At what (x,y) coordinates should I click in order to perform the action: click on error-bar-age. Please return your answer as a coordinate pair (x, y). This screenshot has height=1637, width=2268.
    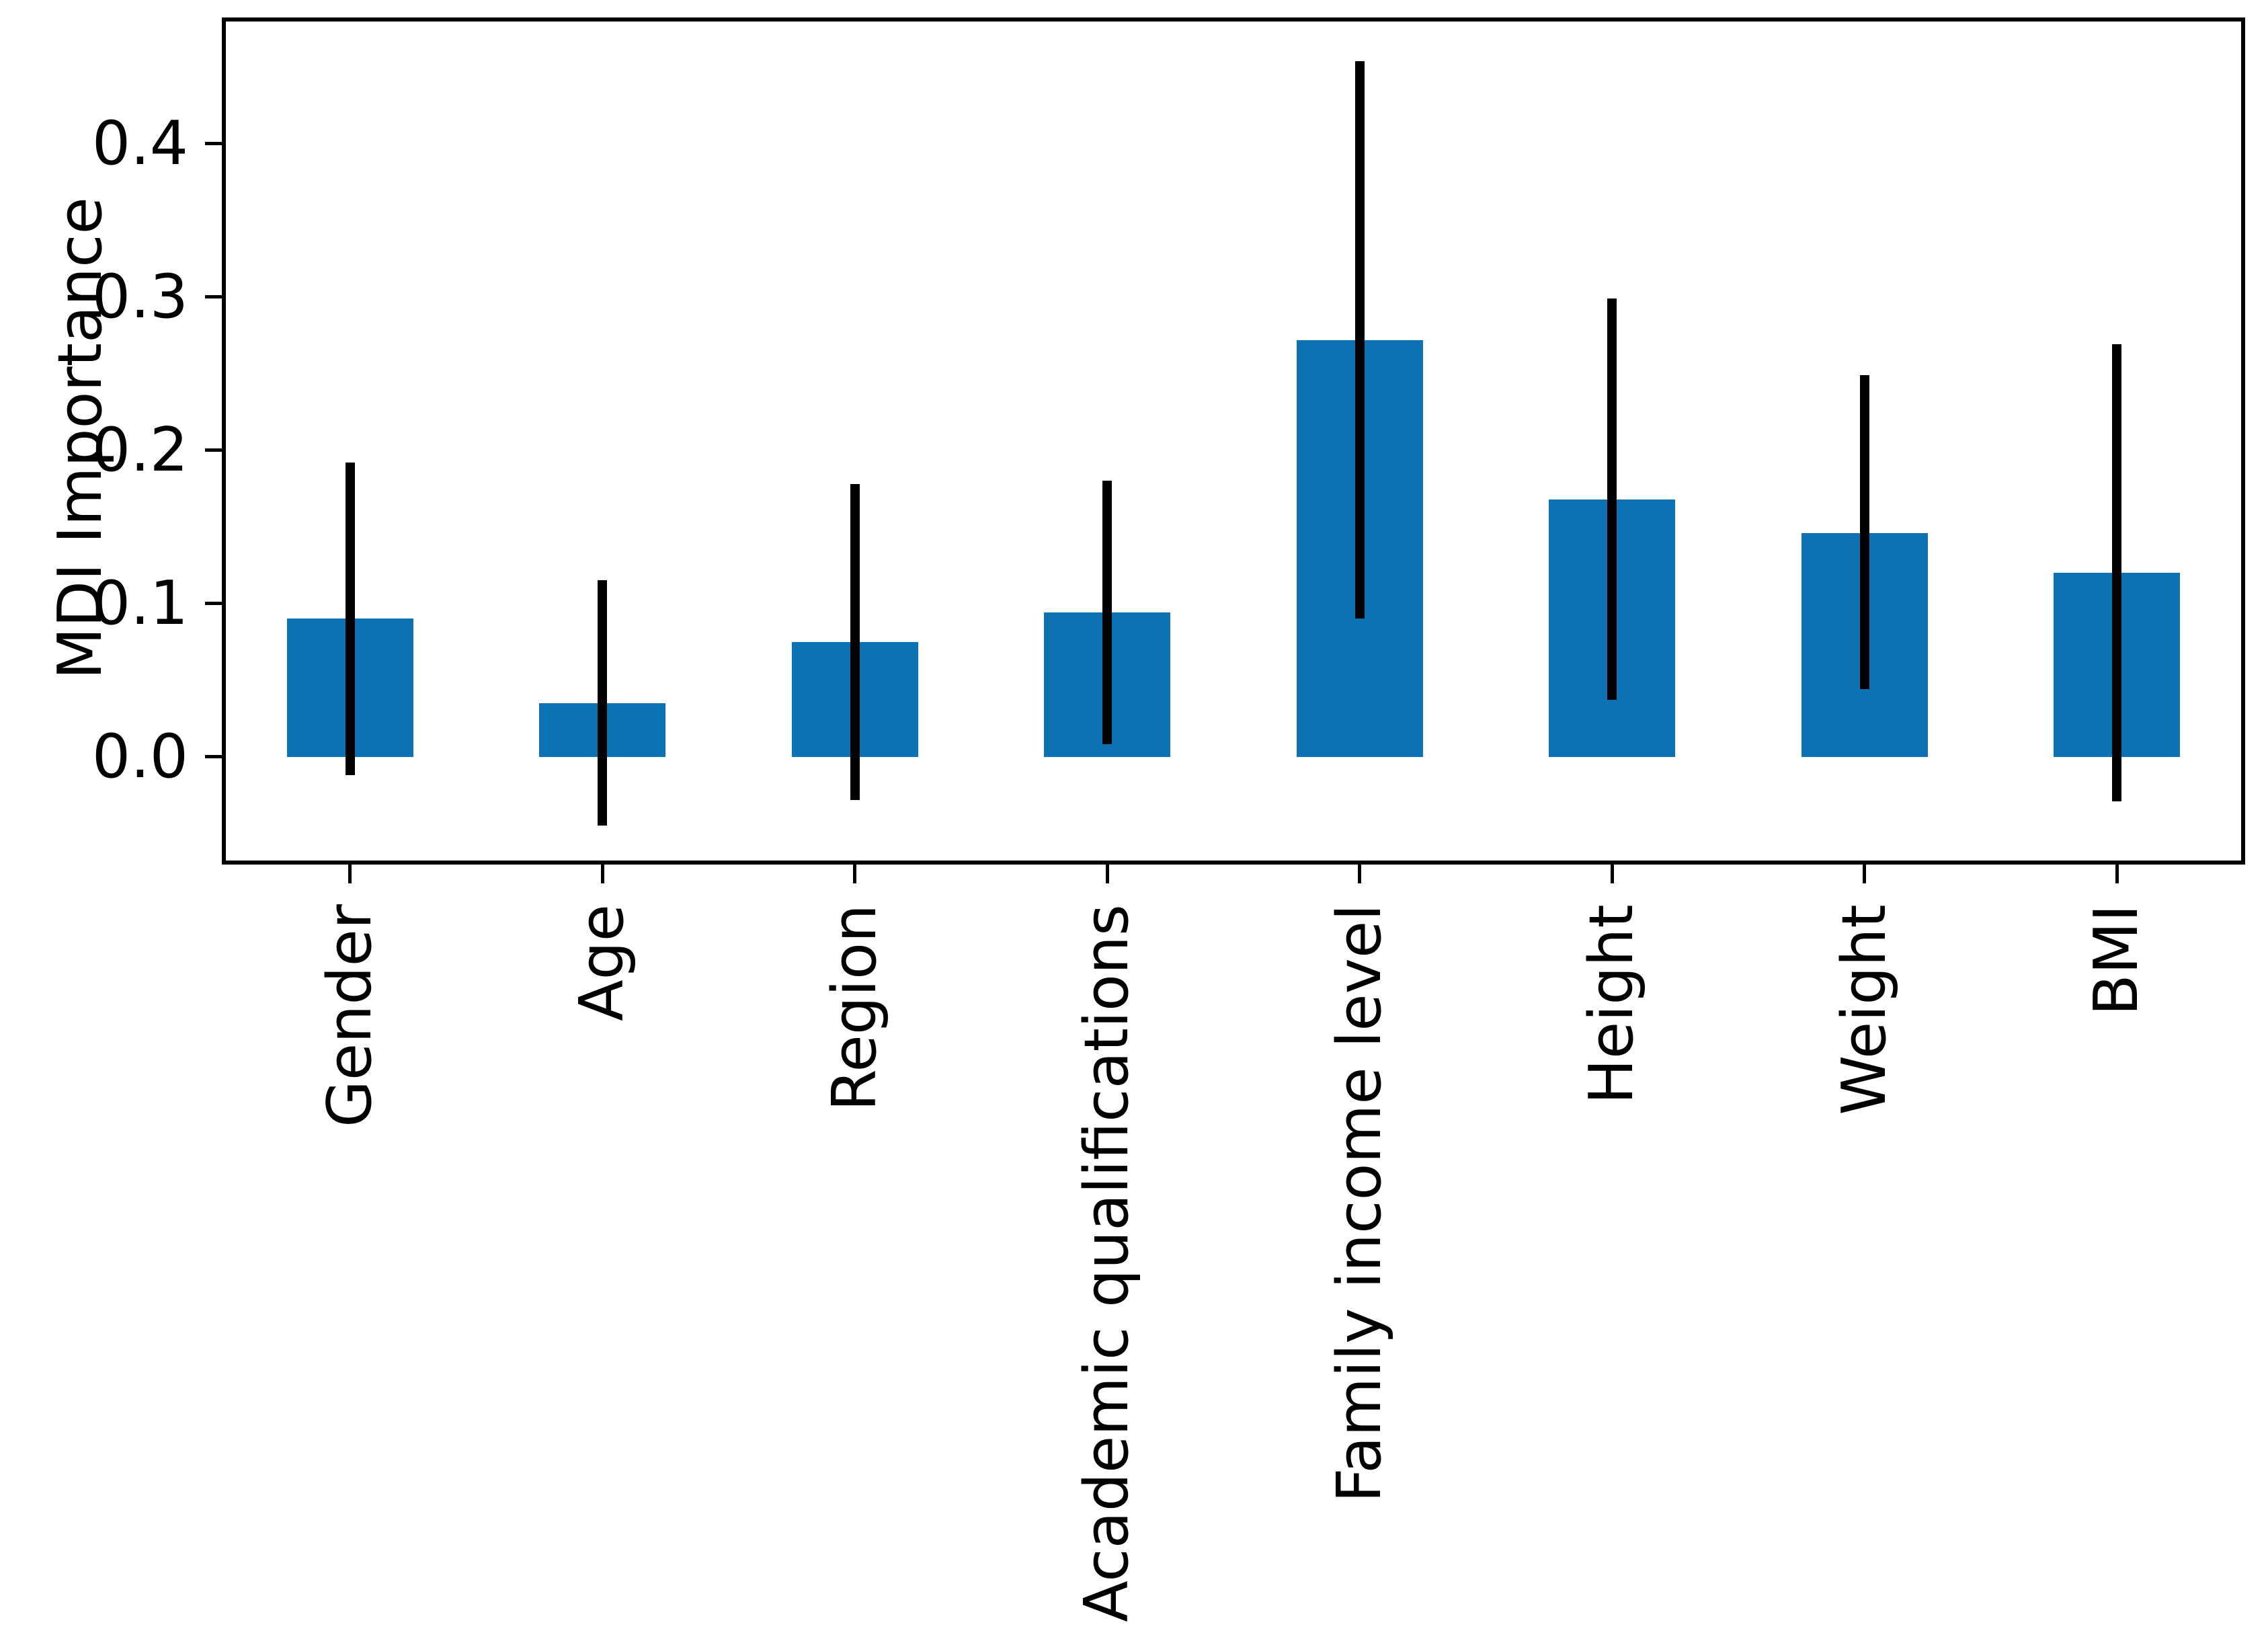
    Looking at the image, I should click on (603, 703).